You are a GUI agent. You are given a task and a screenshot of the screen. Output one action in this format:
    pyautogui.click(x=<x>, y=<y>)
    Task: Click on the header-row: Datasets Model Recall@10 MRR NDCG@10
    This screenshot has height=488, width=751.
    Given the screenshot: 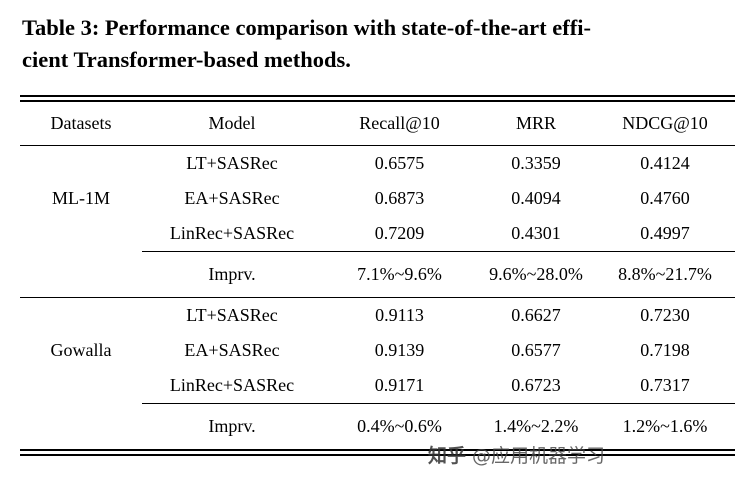 What is the action you would take?
    pyautogui.click(x=377, y=124)
    